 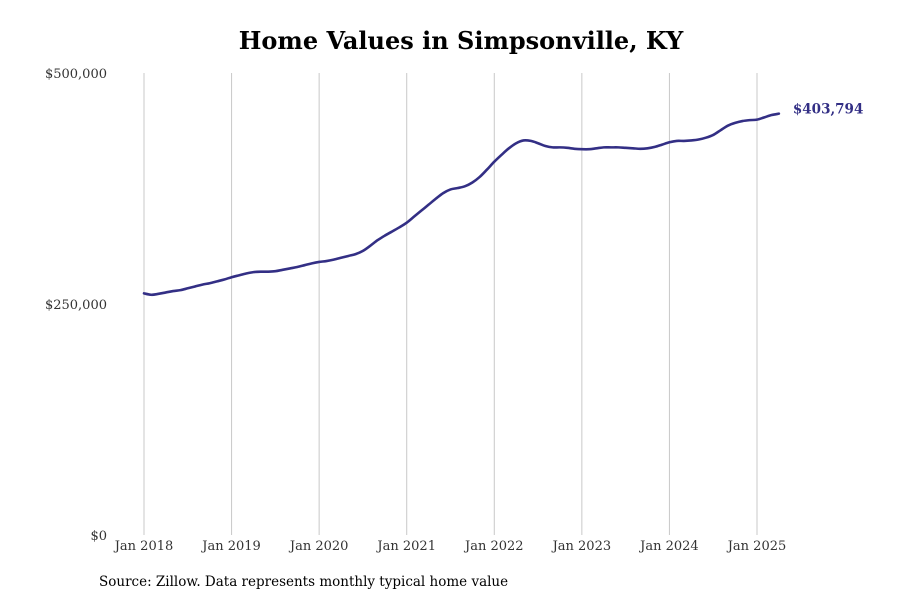 What do you see at coordinates (461, 40) in the screenshot?
I see `chart-title: Home Values in Simpsonville, KY` at bounding box center [461, 40].